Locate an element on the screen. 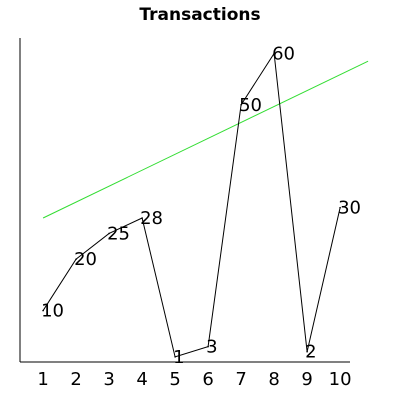 The width and height of the screenshot is (400, 400). data-label: 1 is located at coordinates (178, 357).